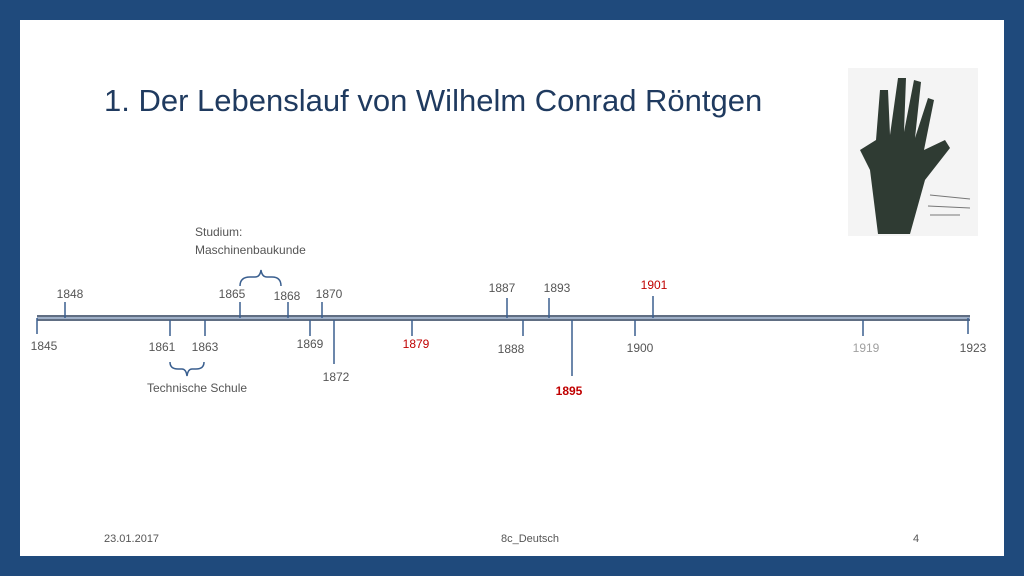 The height and width of the screenshot is (576, 1024). I want to click on event-year: 1872, so click(336, 377).